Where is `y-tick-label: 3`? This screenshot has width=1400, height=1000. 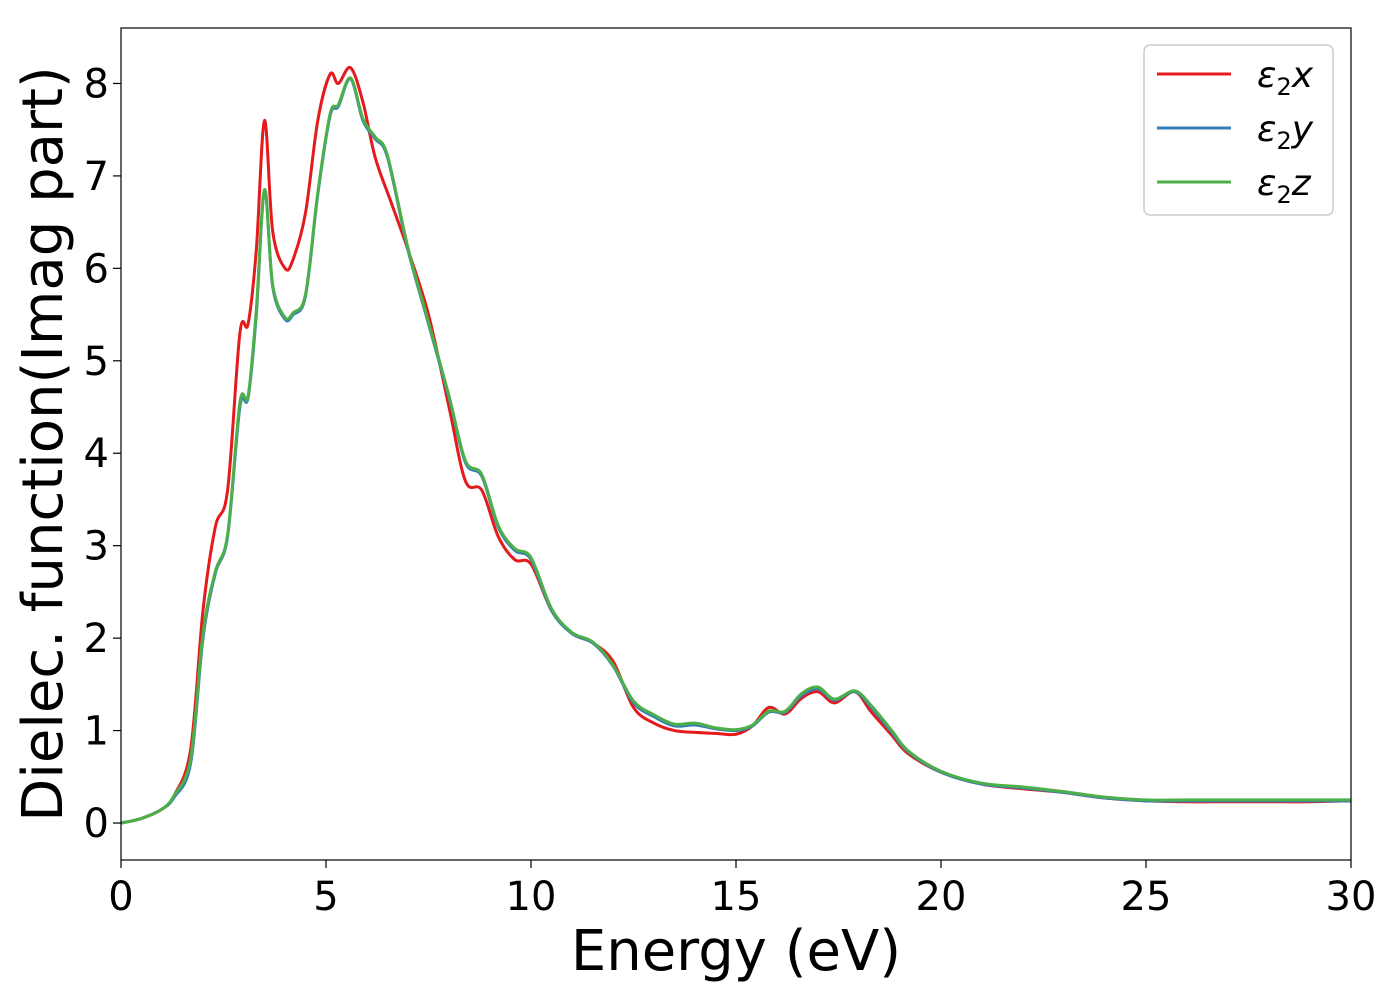 y-tick-label: 3 is located at coordinates (96, 547).